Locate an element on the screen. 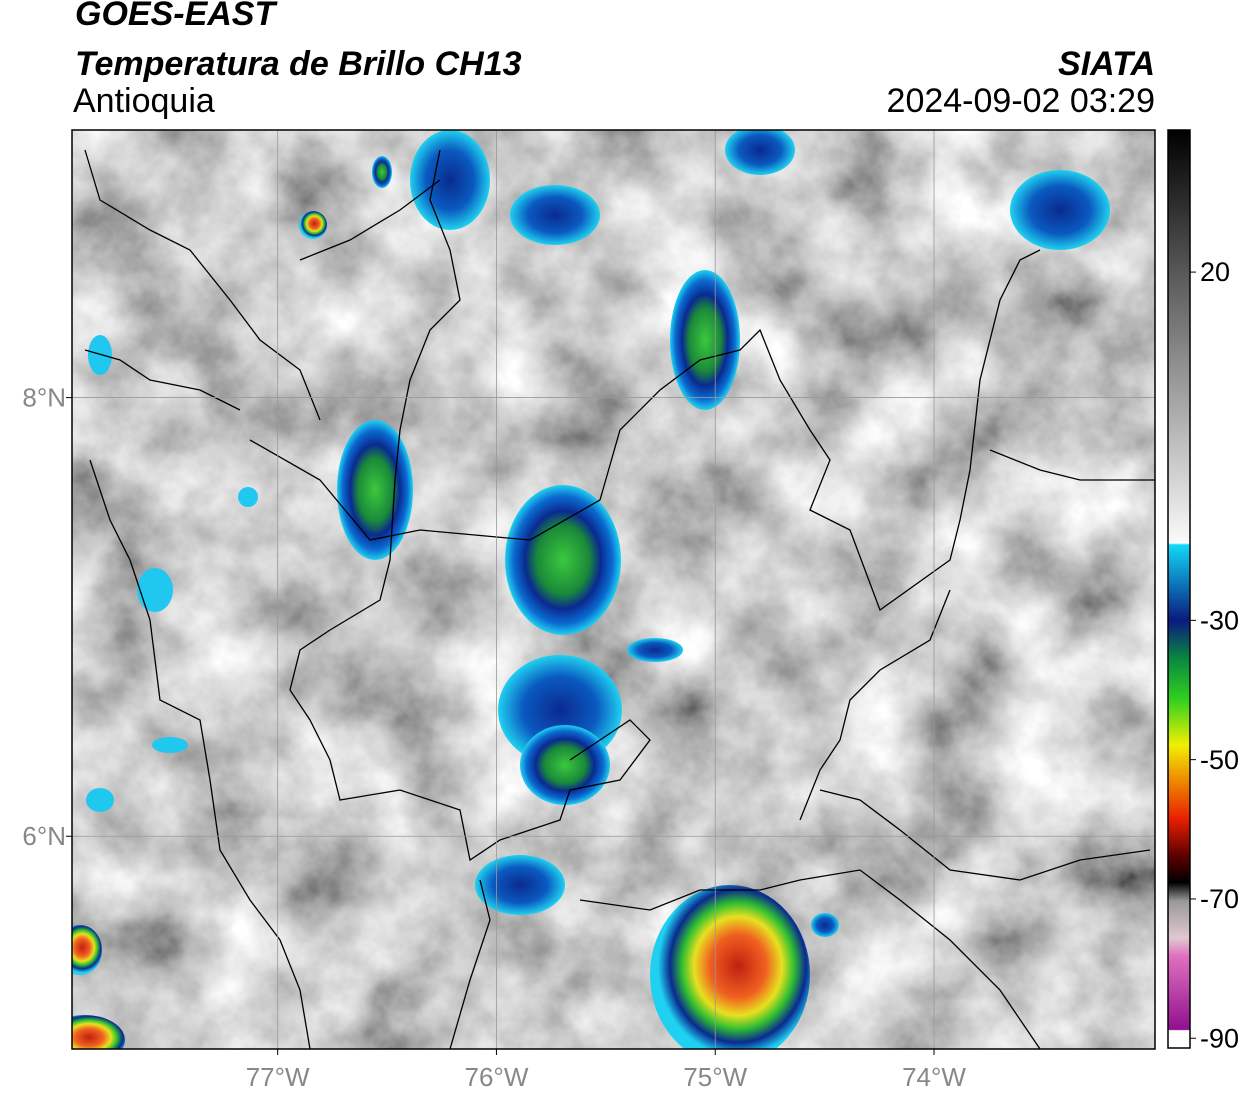  region: Antioquia is located at coordinates (144, 101).